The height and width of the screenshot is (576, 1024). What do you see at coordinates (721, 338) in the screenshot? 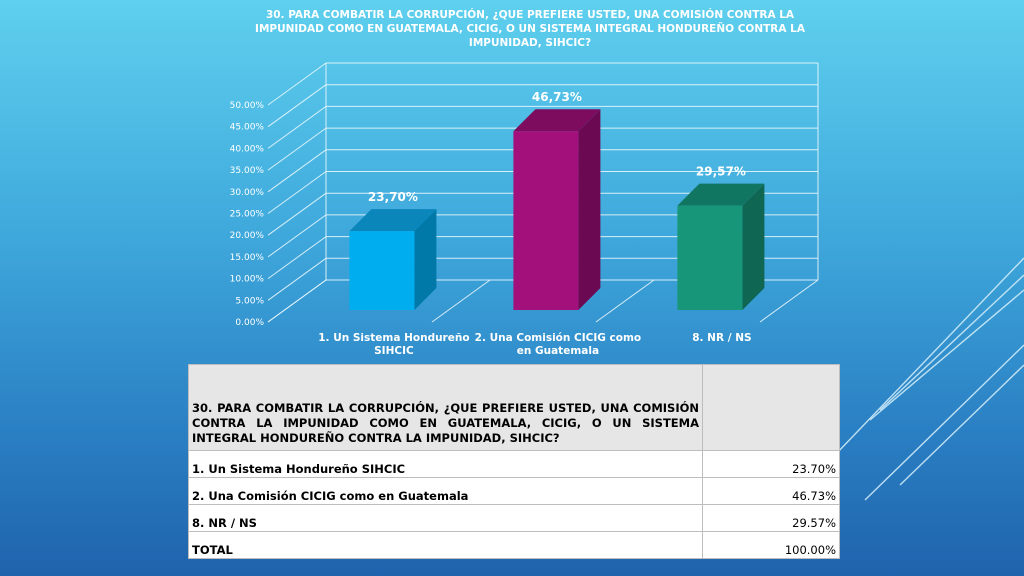
I see `category-label: 8. NR / NS` at bounding box center [721, 338].